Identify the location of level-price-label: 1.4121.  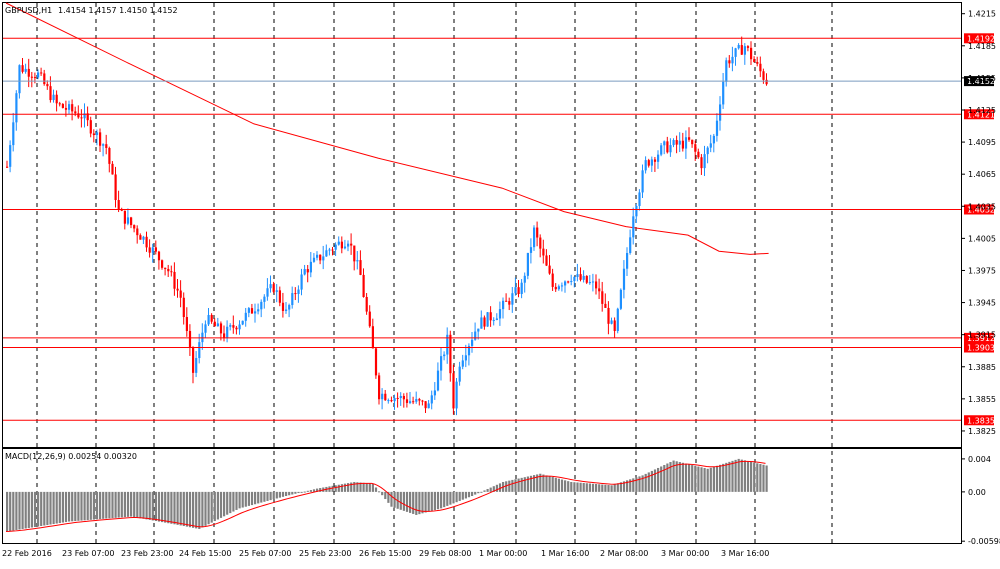
(981, 114).